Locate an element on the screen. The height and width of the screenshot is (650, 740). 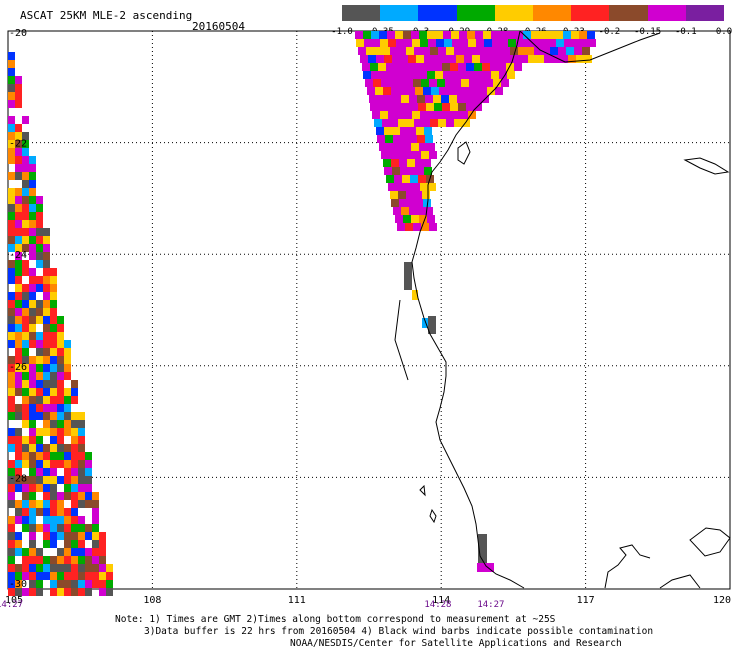
lon-tick-label: 108 is located at coordinates (152, 600).